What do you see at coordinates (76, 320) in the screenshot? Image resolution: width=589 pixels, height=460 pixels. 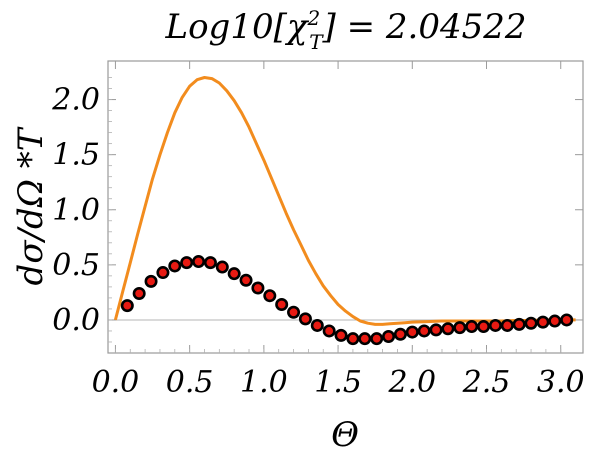 I see `y-tick-label: 0.0` at bounding box center [76, 320].